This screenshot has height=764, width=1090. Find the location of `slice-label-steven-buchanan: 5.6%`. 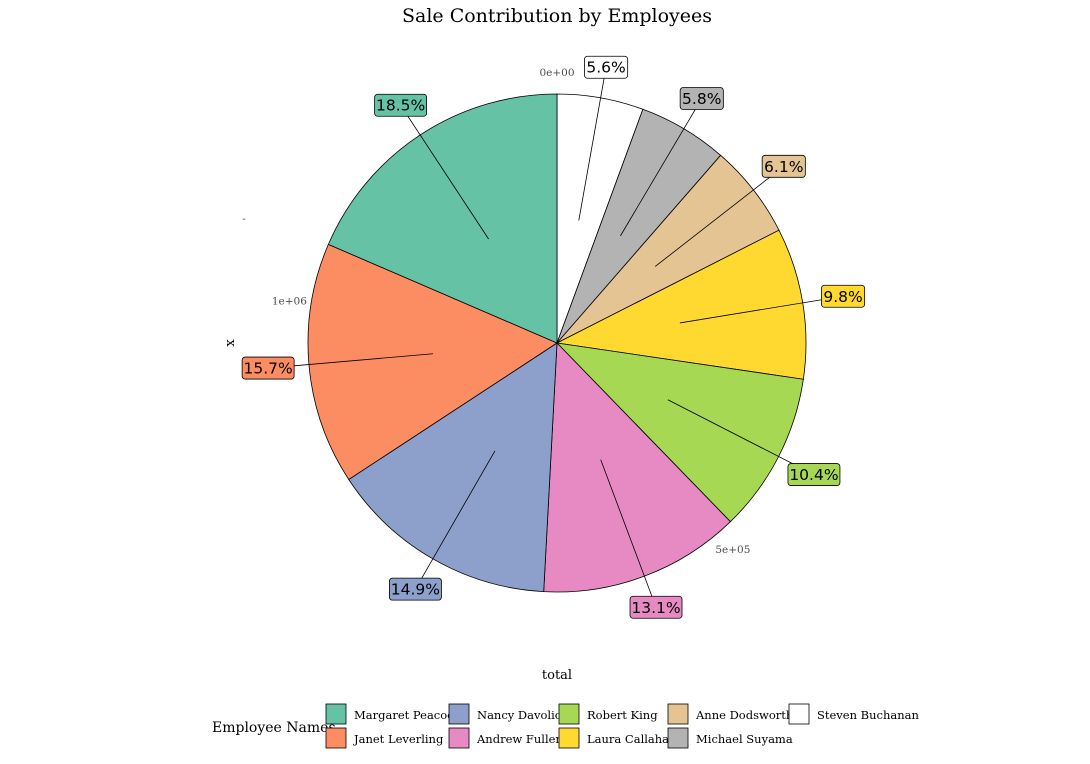

slice-label-steven-buchanan: 5.6% is located at coordinates (606, 67).